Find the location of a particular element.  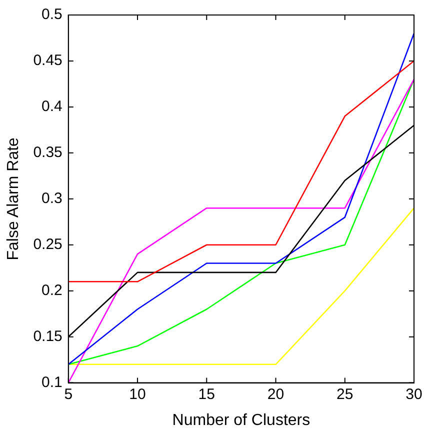

x-tick-label: 25 is located at coordinates (345, 394).